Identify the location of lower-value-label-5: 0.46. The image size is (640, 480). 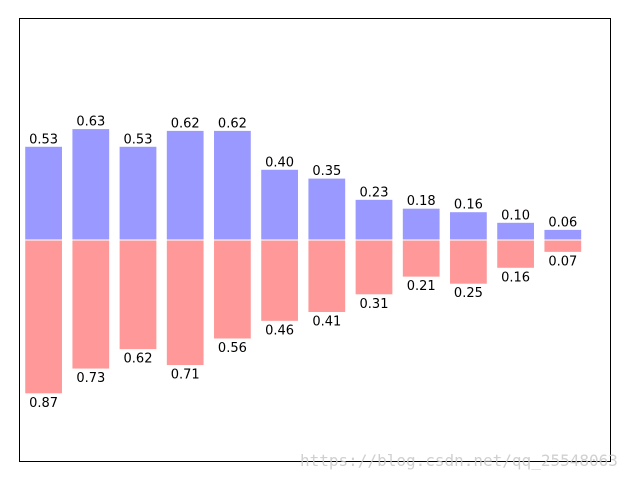
(279, 330).